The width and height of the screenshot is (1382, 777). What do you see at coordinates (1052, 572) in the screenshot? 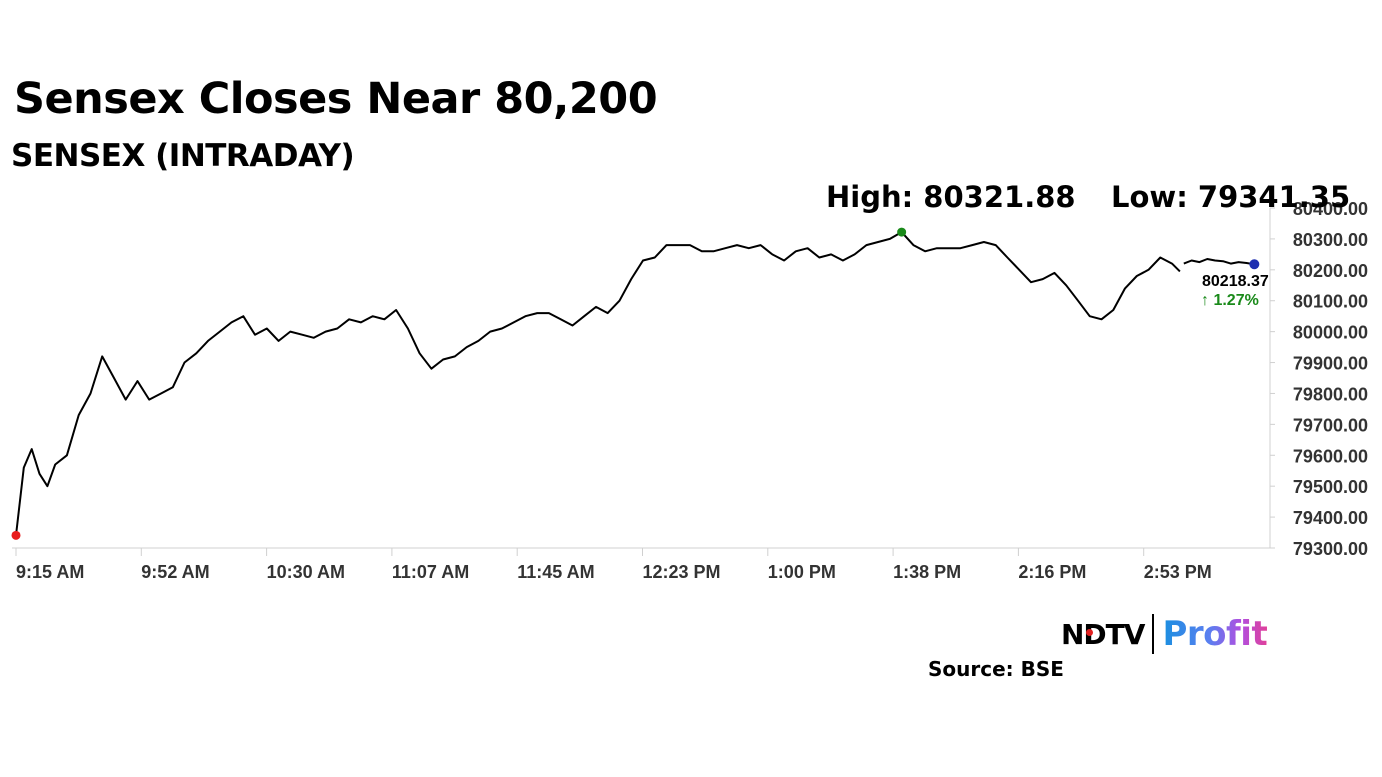
I see `x-tick-label: 2:16 PM` at bounding box center [1052, 572].